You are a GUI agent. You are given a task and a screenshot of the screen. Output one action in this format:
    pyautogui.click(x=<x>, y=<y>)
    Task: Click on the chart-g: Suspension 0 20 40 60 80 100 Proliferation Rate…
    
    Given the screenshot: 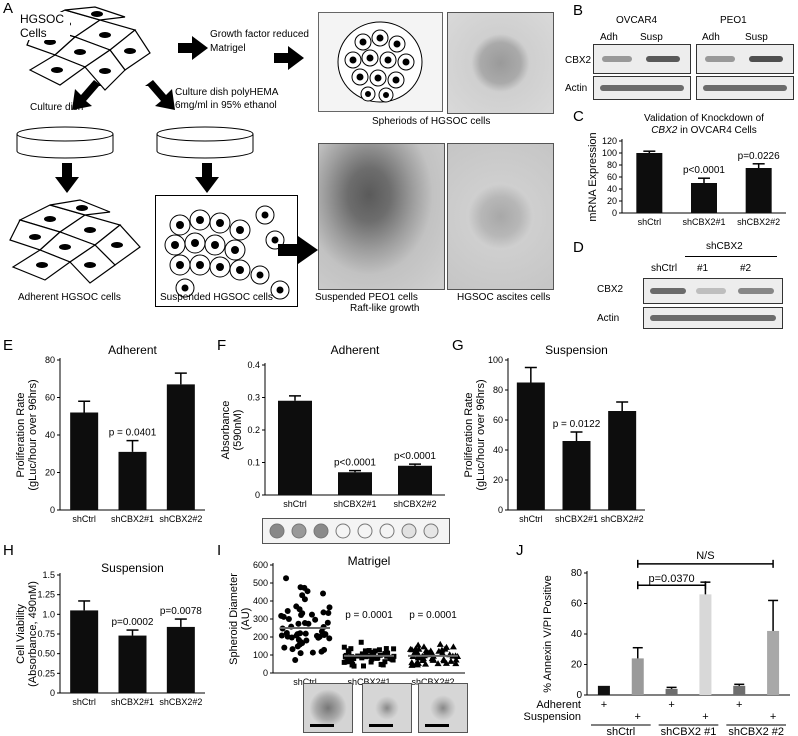 What is the action you would take?
    pyautogui.click(x=550, y=440)
    